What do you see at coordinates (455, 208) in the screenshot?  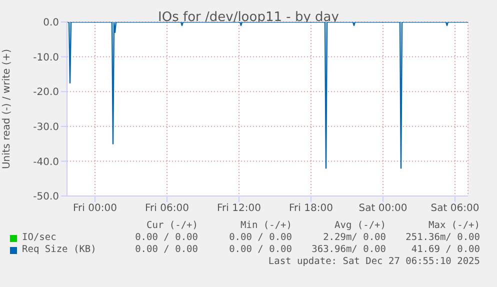 I see `x-tick-label: Sat 06:00` at bounding box center [455, 208].